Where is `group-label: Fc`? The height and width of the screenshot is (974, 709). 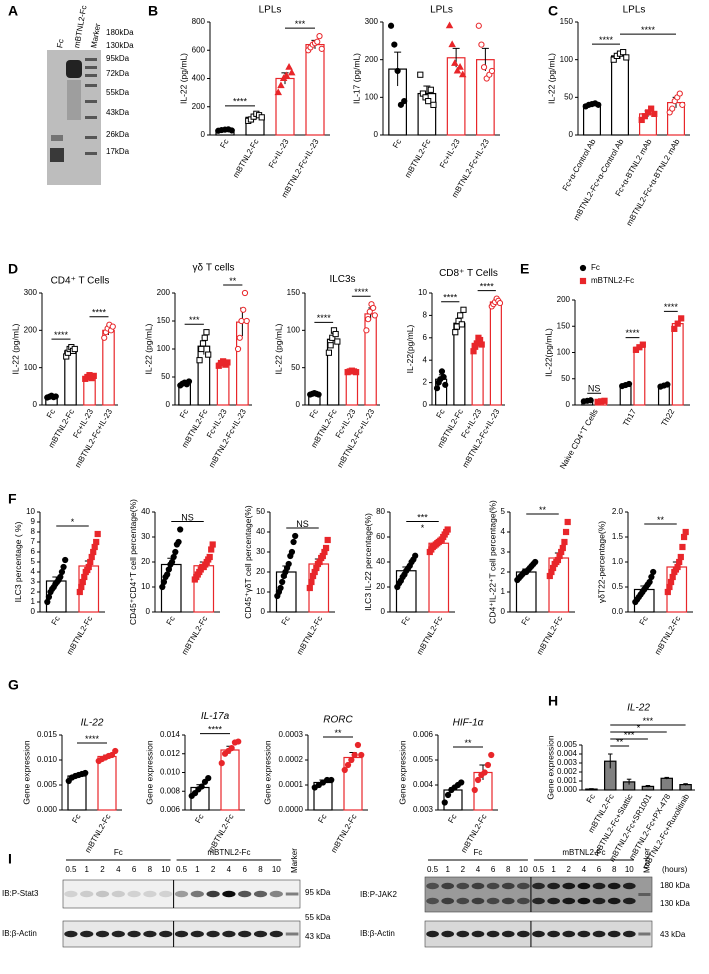
group-label: Fc is located at coordinates (118, 852).